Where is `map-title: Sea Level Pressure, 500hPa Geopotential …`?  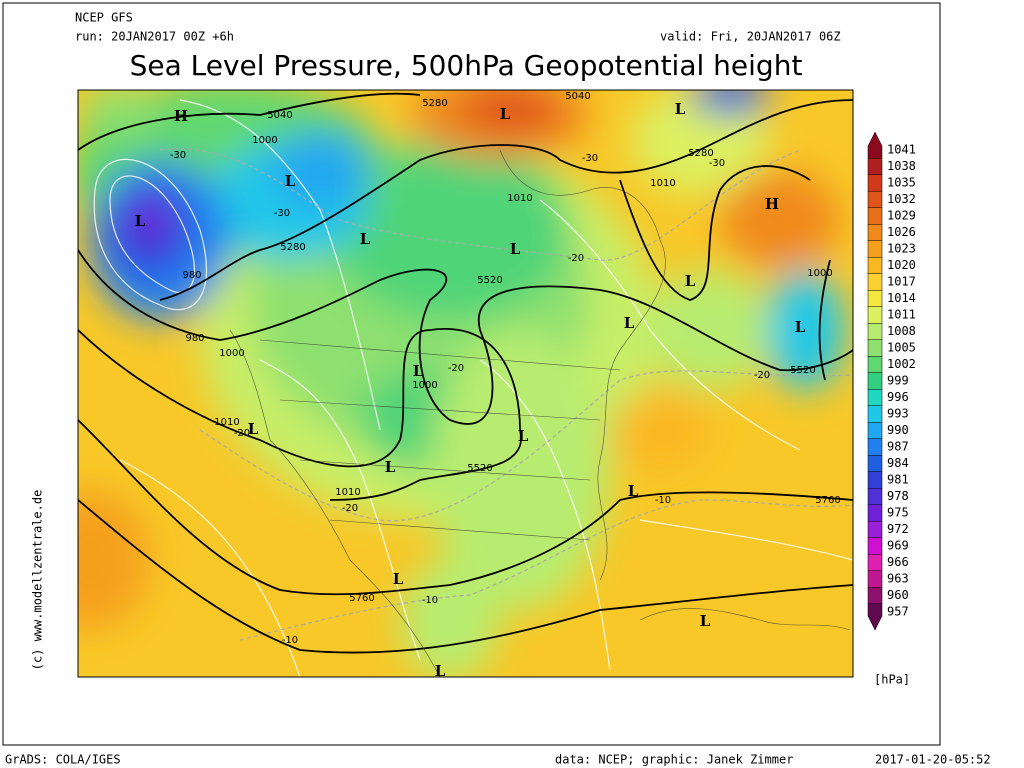 map-title: Sea Level Pressure, 500hPa Geopotential … is located at coordinates (466, 65).